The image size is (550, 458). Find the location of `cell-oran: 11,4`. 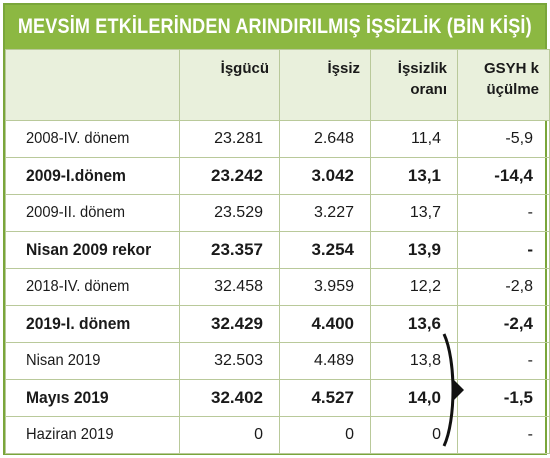

cell-oran: 11,4 is located at coordinates (414, 139).